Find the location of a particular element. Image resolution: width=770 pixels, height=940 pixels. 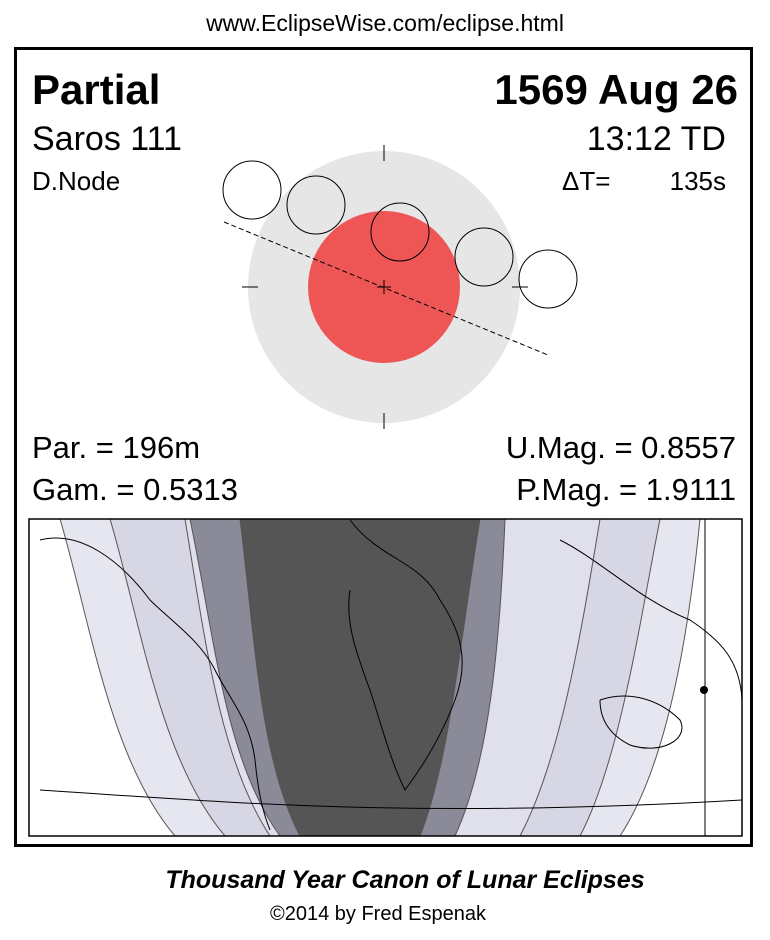

param-pmag: P.Mag. = 1.9111 is located at coordinates (626, 489).